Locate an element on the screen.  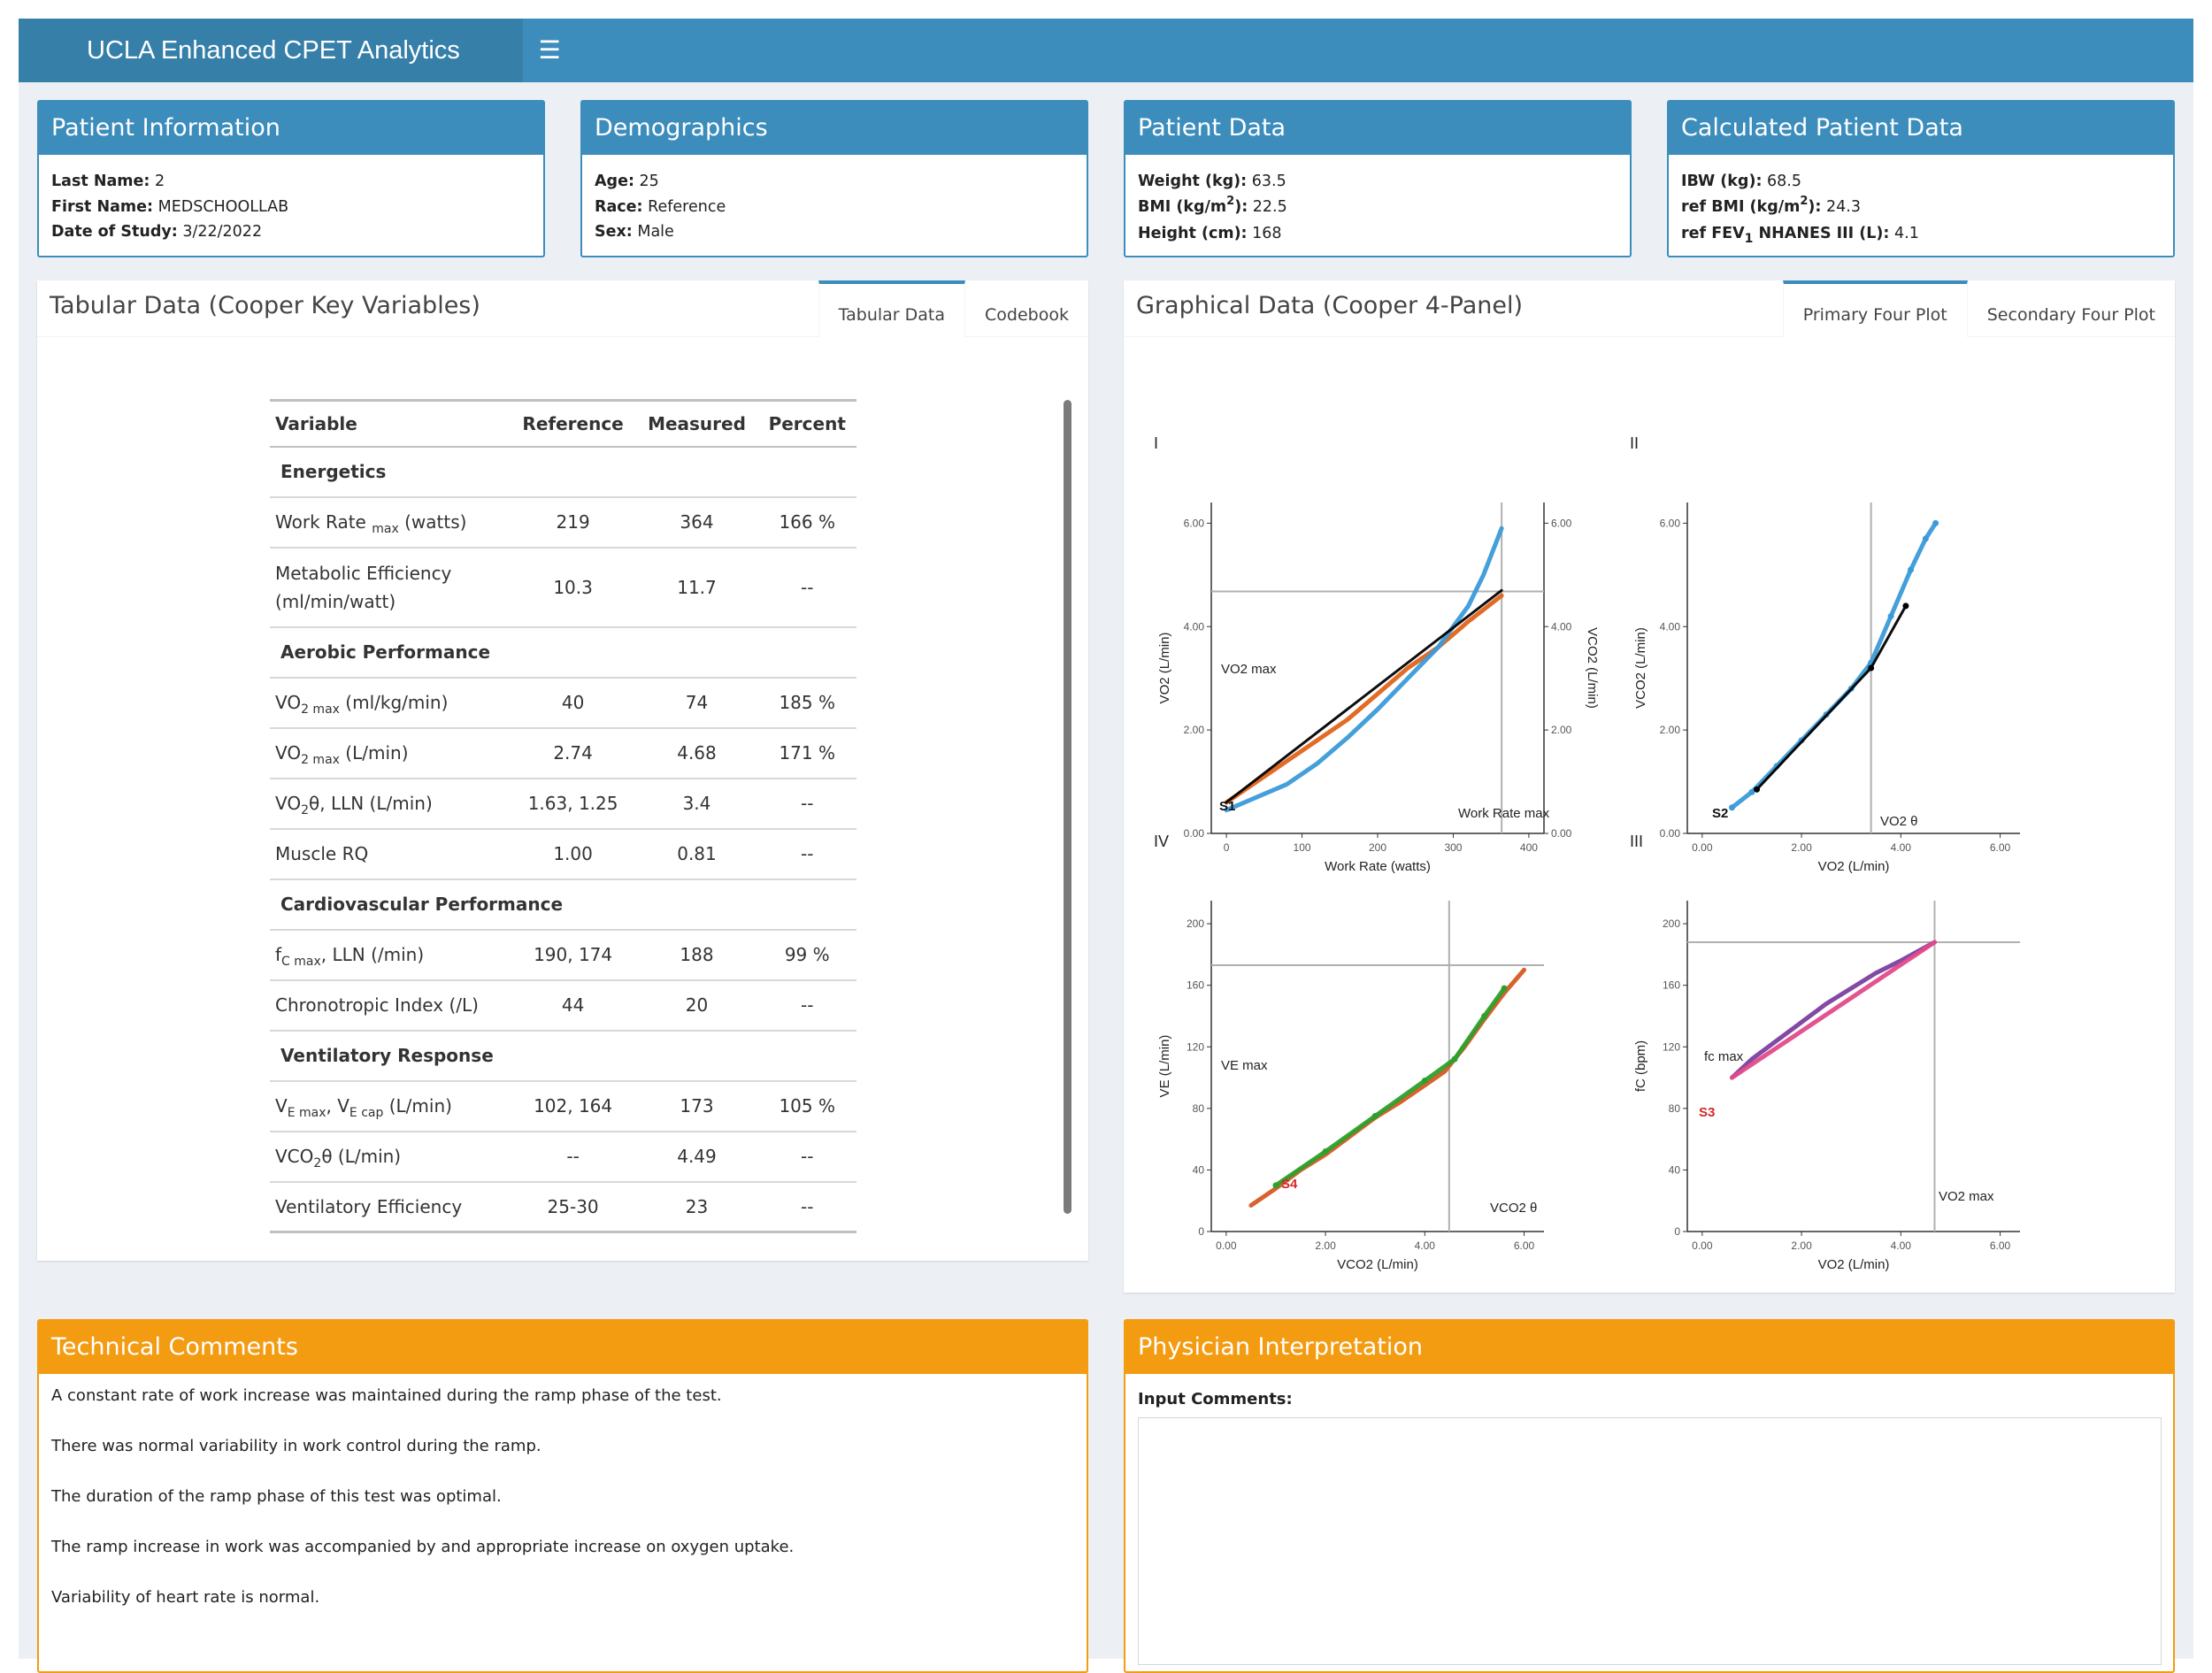
box-title: Calculated Patient Data is located at coordinates (1921, 128).